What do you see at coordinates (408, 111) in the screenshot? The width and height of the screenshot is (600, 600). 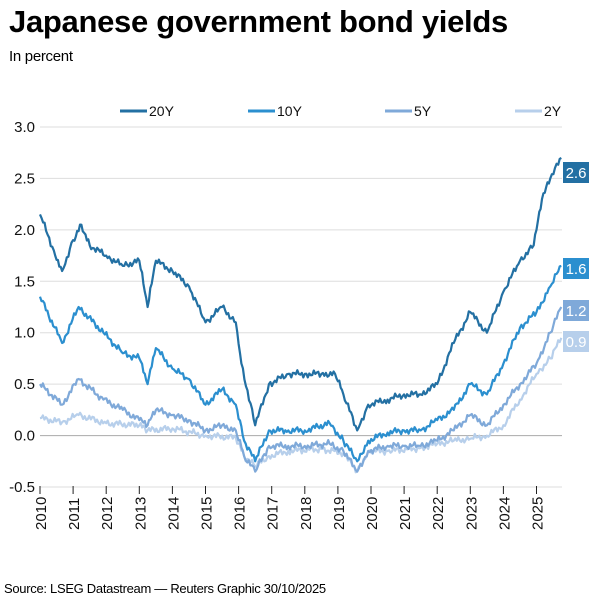 I see `legend-item-5Y: 5Y` at bounding box center [408, 111].